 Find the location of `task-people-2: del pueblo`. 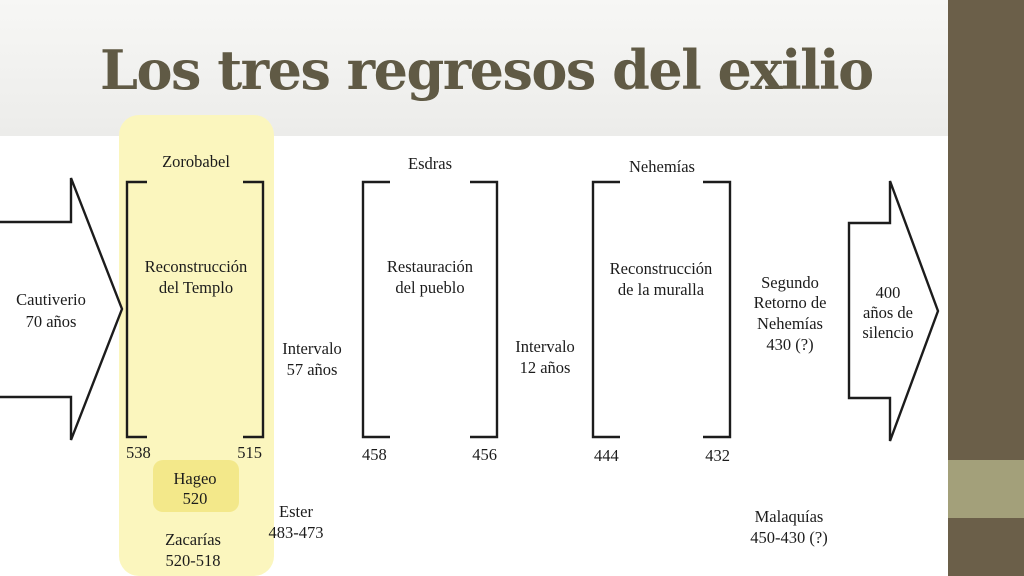

task-people-2: del pueblo is located at coordinates (429, 287).